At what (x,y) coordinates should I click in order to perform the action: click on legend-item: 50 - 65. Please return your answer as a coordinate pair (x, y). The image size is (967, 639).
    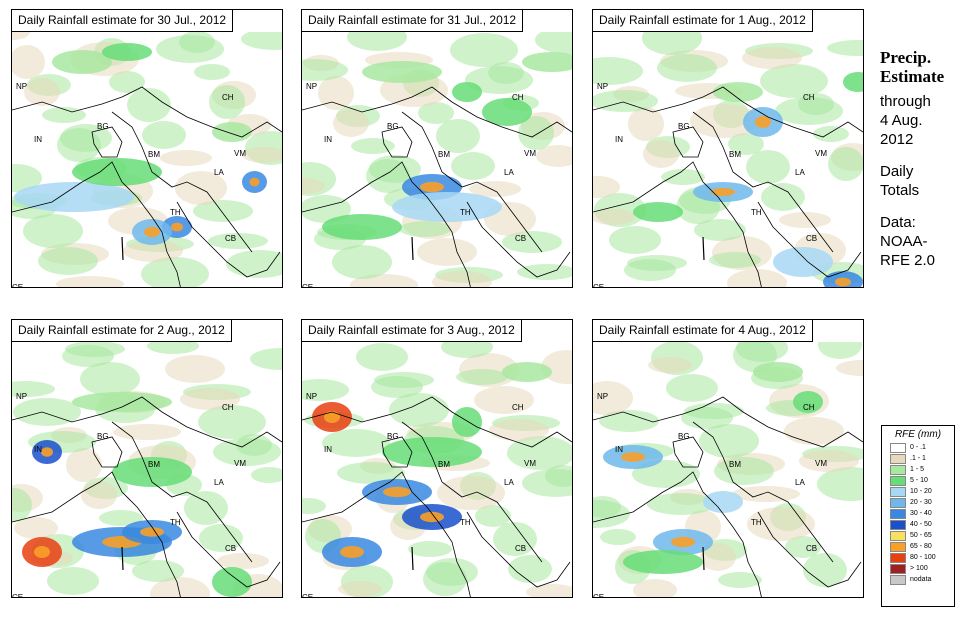
    Looking at the image, I should click on (922, 535).